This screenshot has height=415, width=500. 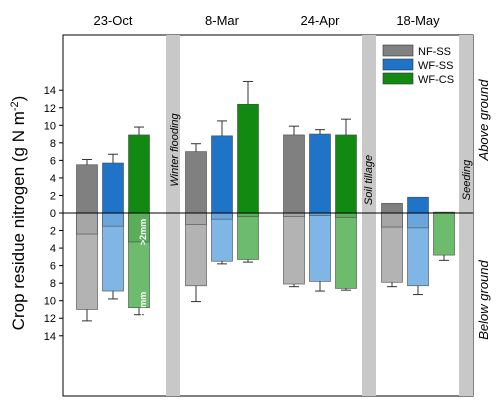 What do you see at coordinates (222, 237) in the screenshot?
I see `bar-below-wf-ss-8-mar` at bounding box center [222, 237].